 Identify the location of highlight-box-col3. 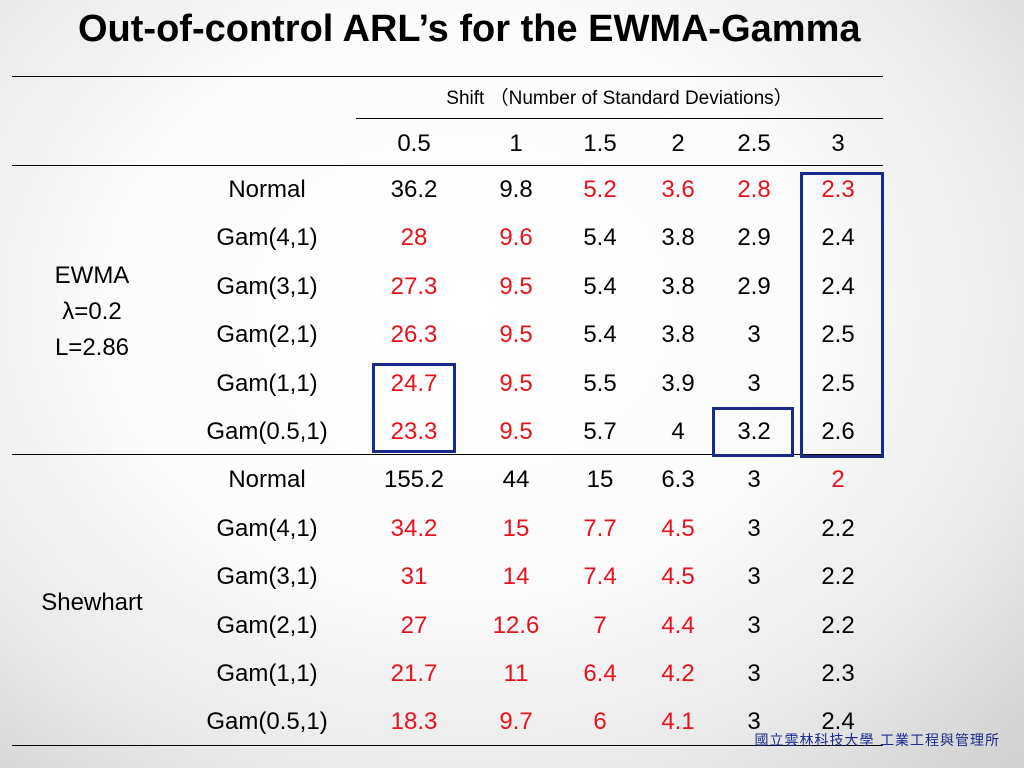
(842, 315).